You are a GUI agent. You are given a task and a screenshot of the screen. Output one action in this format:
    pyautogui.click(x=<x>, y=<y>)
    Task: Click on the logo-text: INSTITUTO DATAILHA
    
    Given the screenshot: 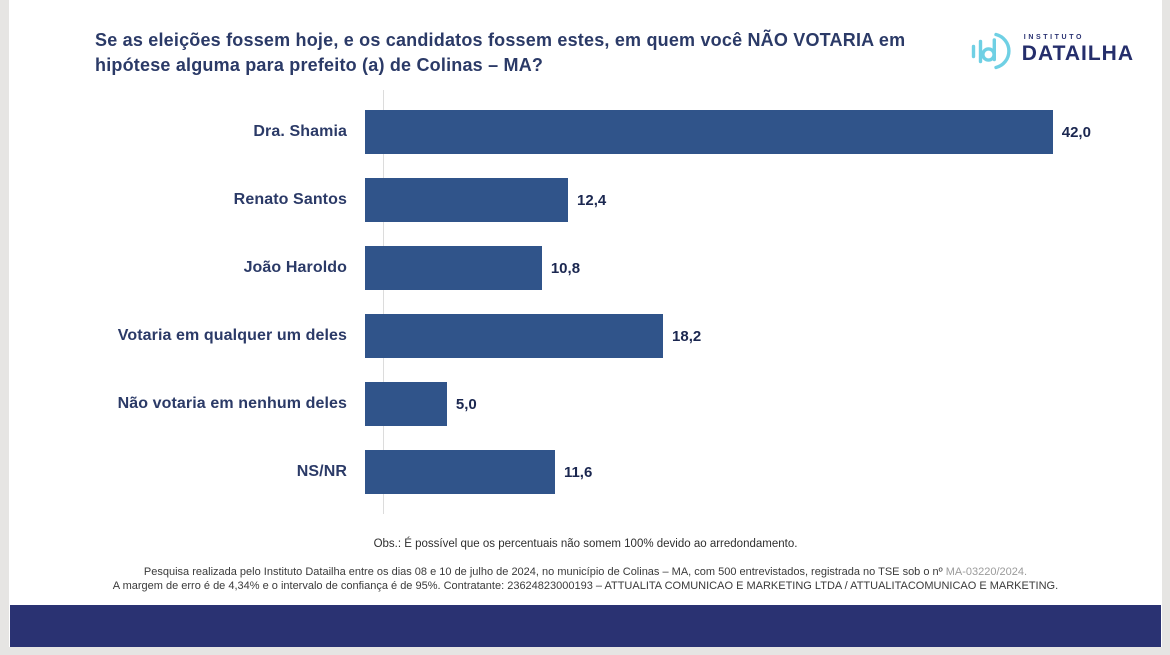 What is the action you would take?
    pyautogui.click(x=1078, y=50)
    